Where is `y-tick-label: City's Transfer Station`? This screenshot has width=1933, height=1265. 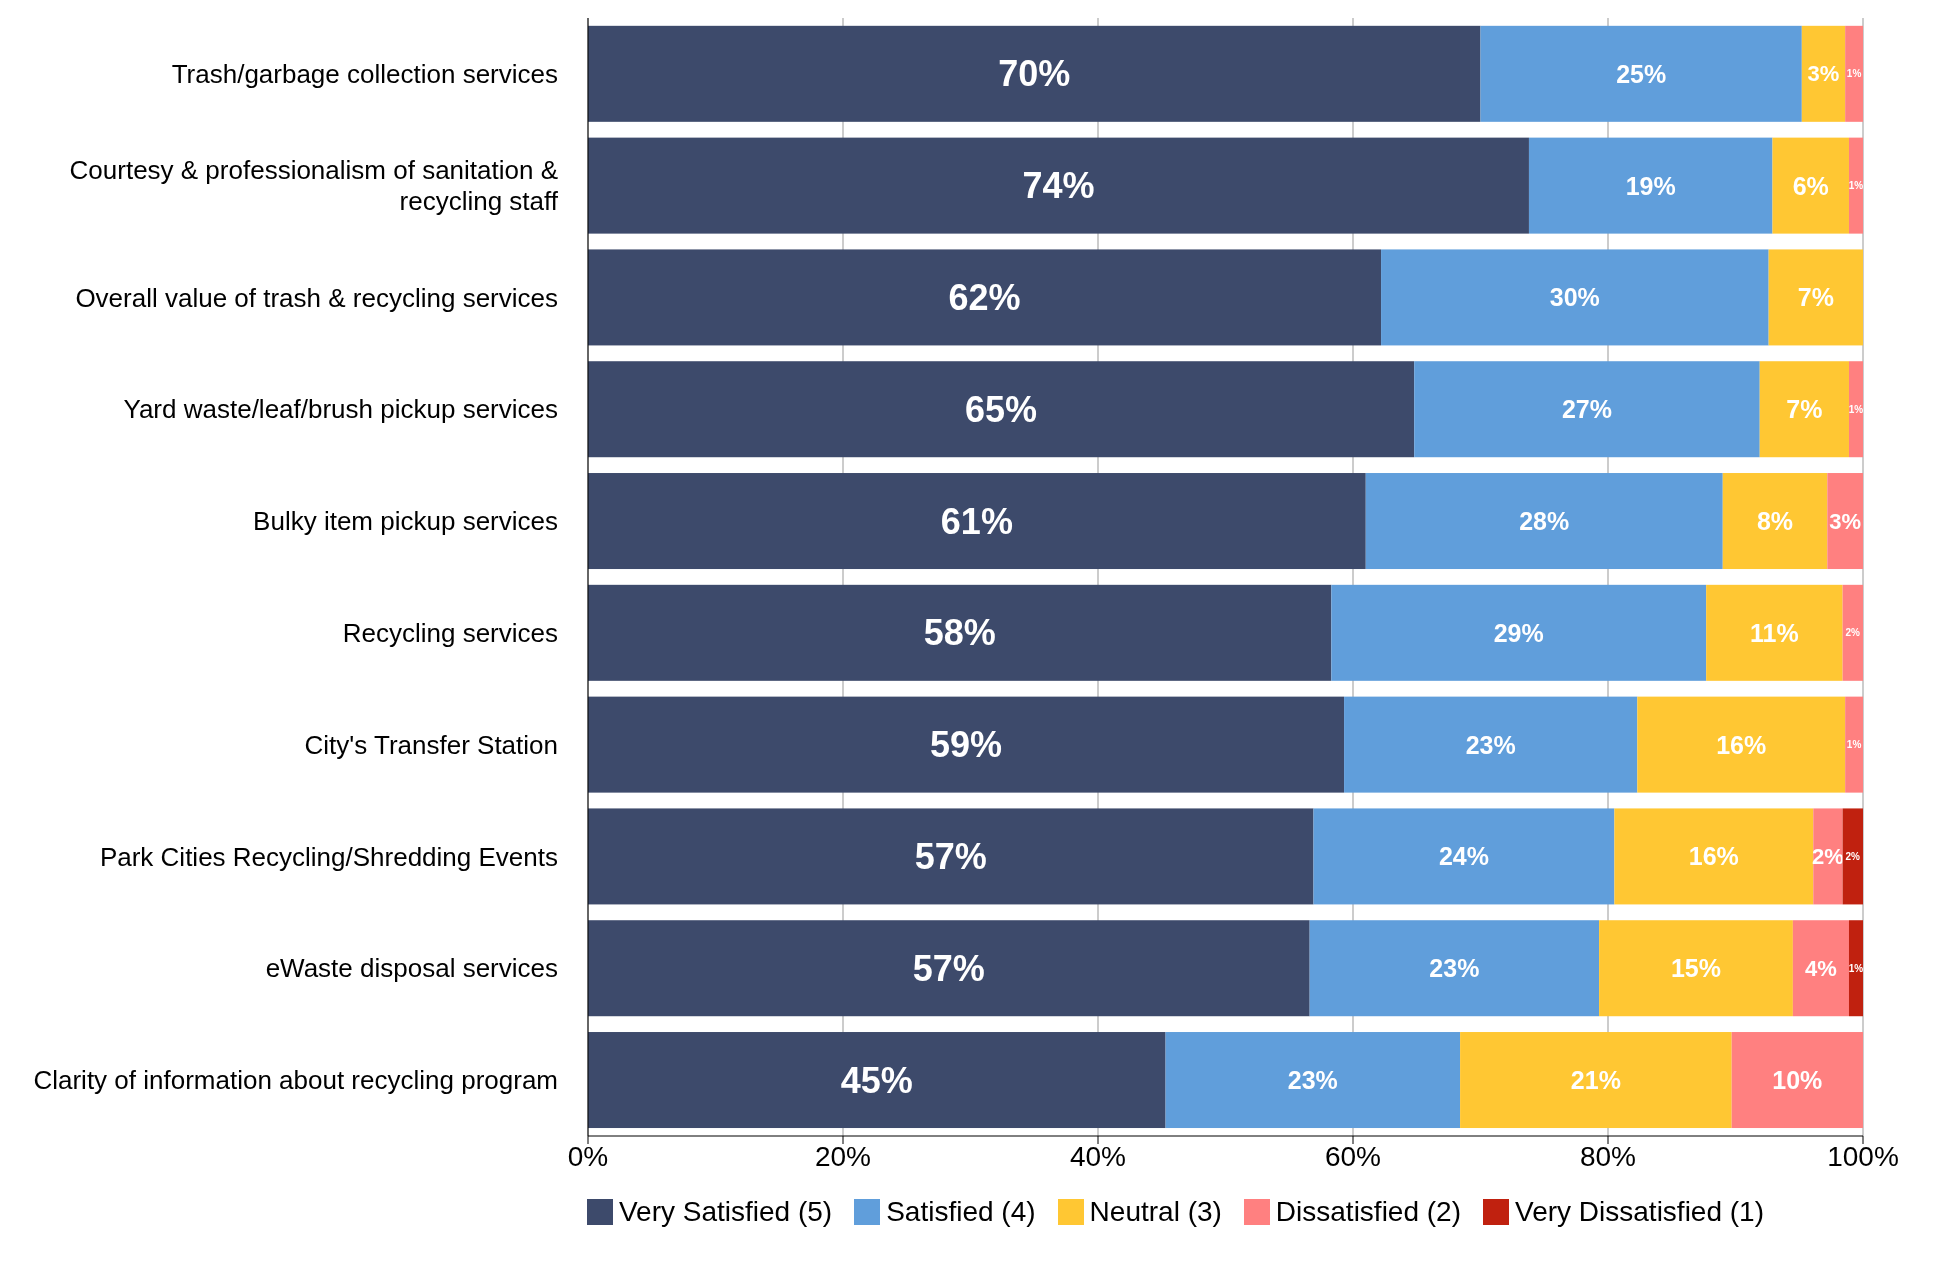 y-tick-label: City's Transfer Station is located at coordinates (431, 744).